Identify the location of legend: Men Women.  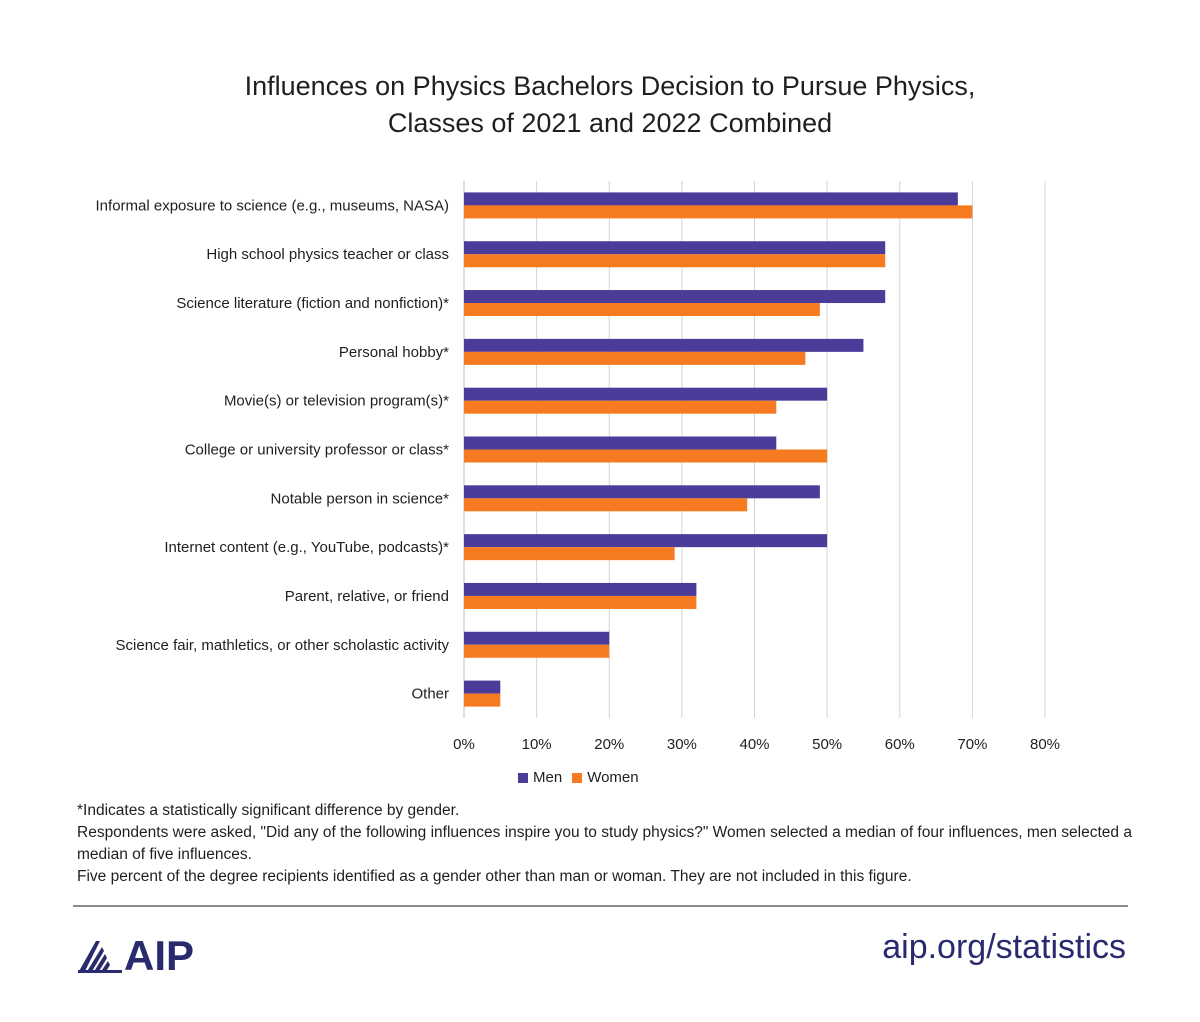
(583, 777).